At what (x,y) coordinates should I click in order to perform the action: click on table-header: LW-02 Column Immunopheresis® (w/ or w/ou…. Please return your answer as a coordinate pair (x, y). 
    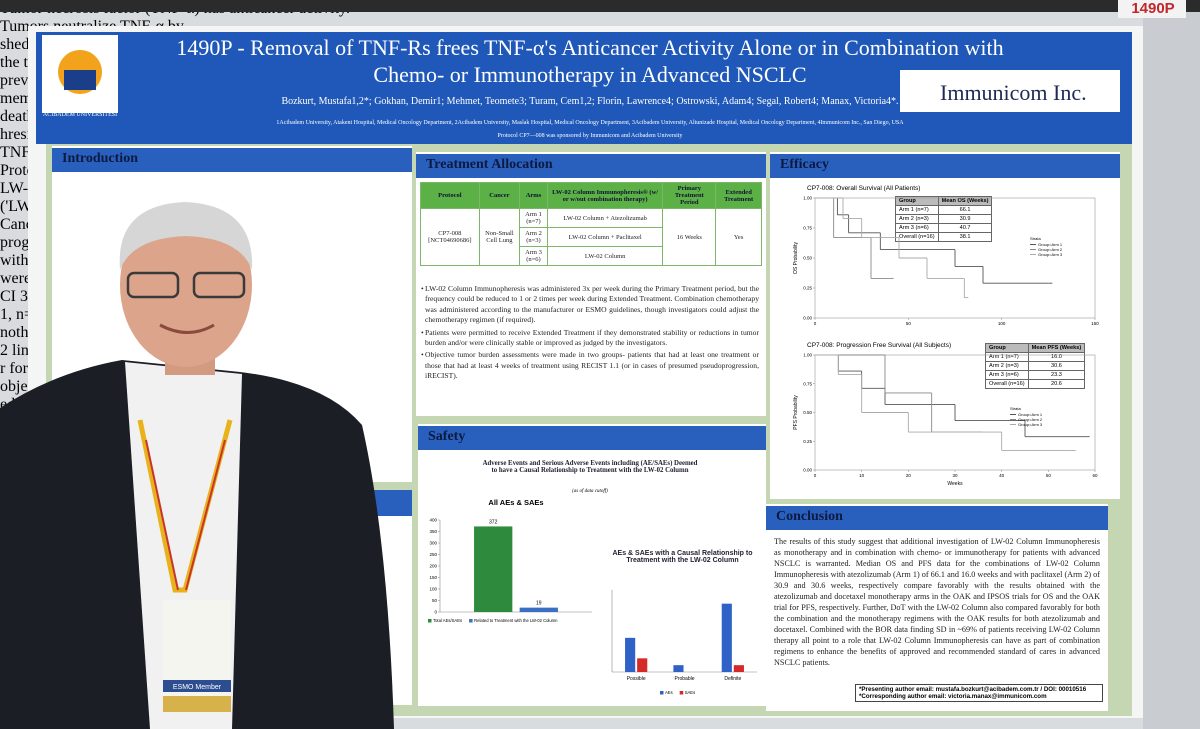
    Looking at the image, I should click on (605, 195).